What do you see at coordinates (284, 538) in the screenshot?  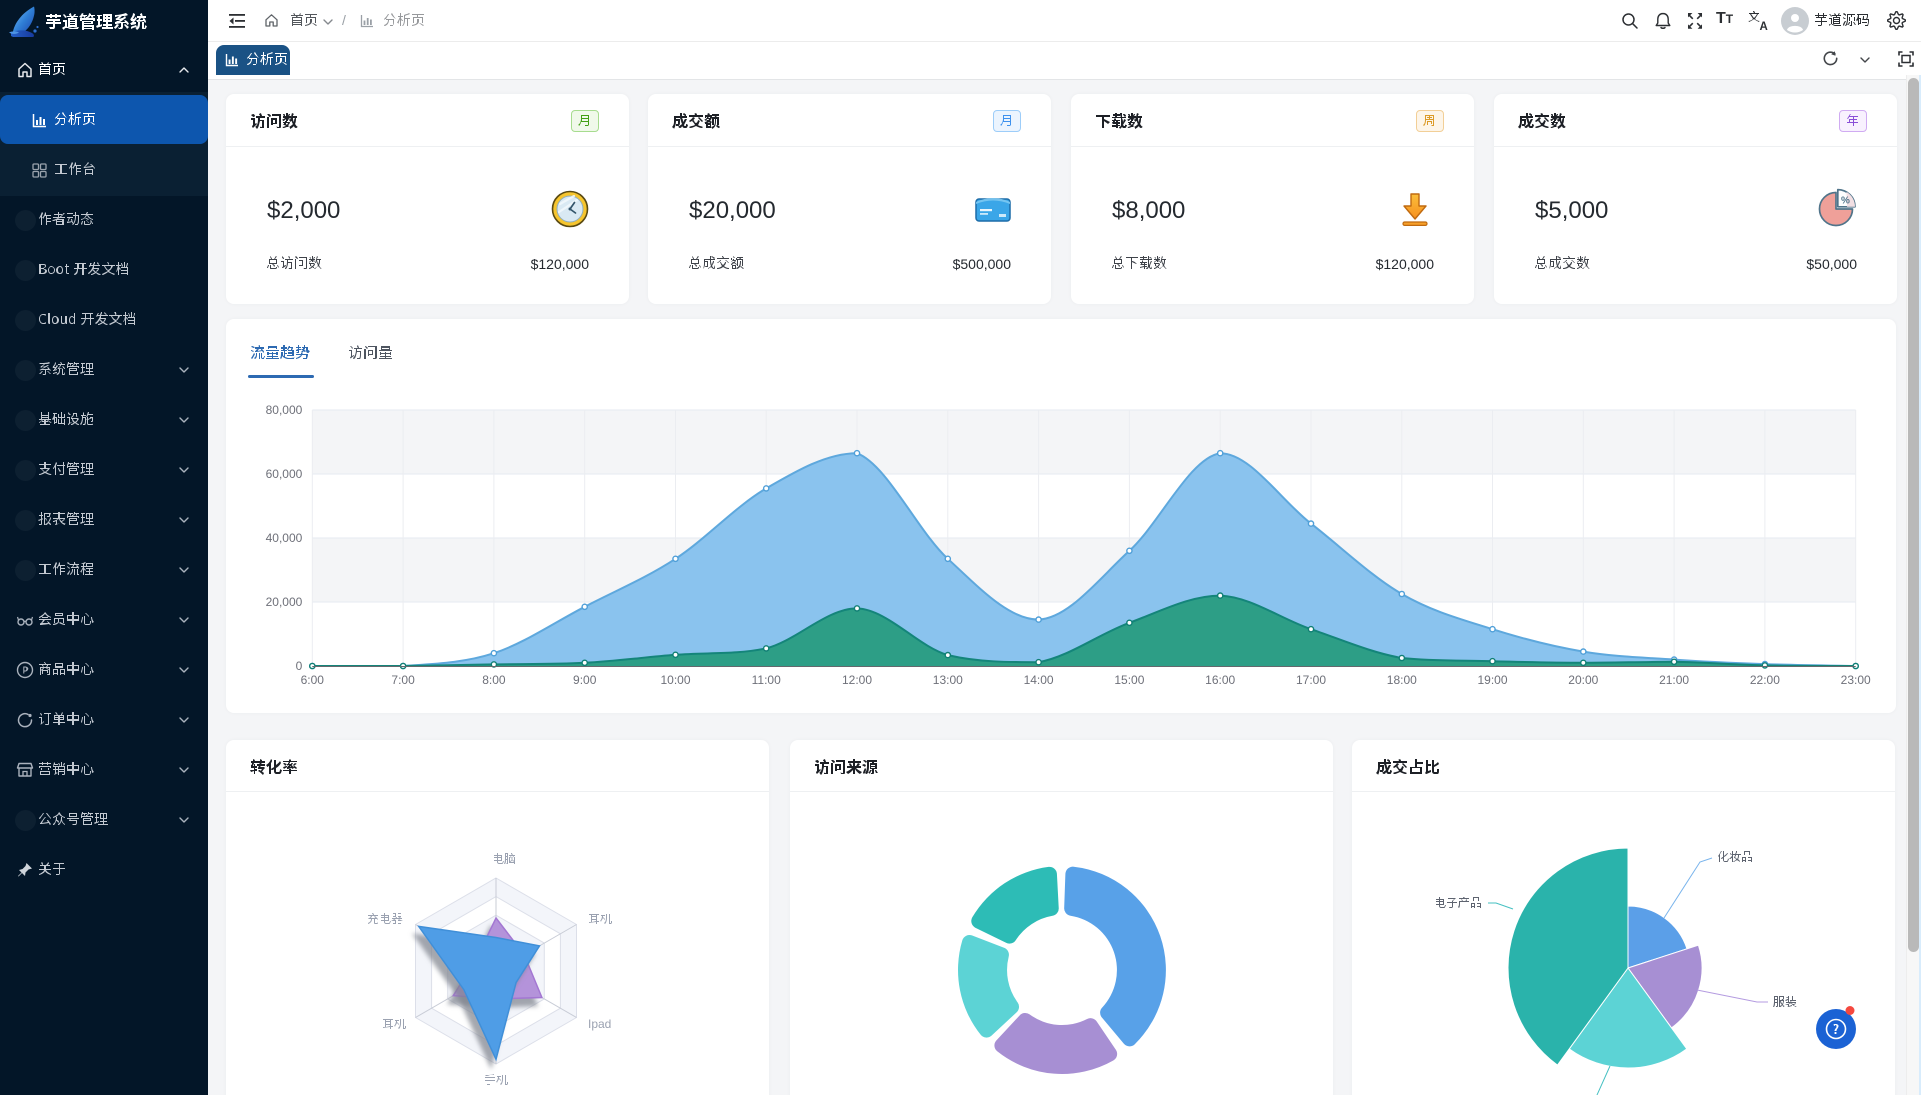 I see `svg-text: 40,000` at bounding box center [284, 538].